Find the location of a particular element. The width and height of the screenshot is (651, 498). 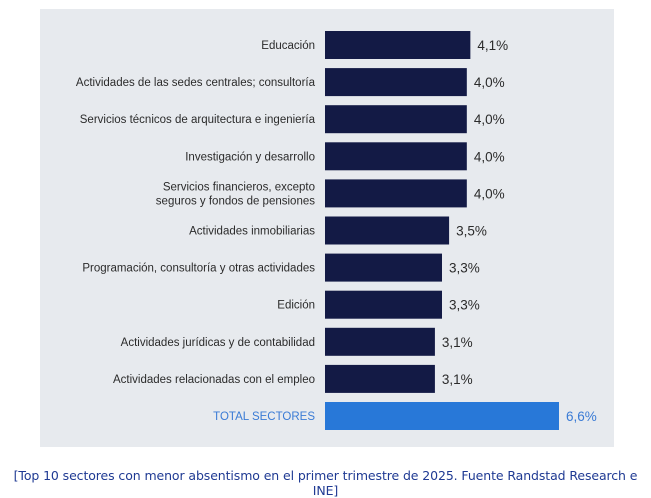

value-label-5: 3,5% is located at coordinates (471, 231).